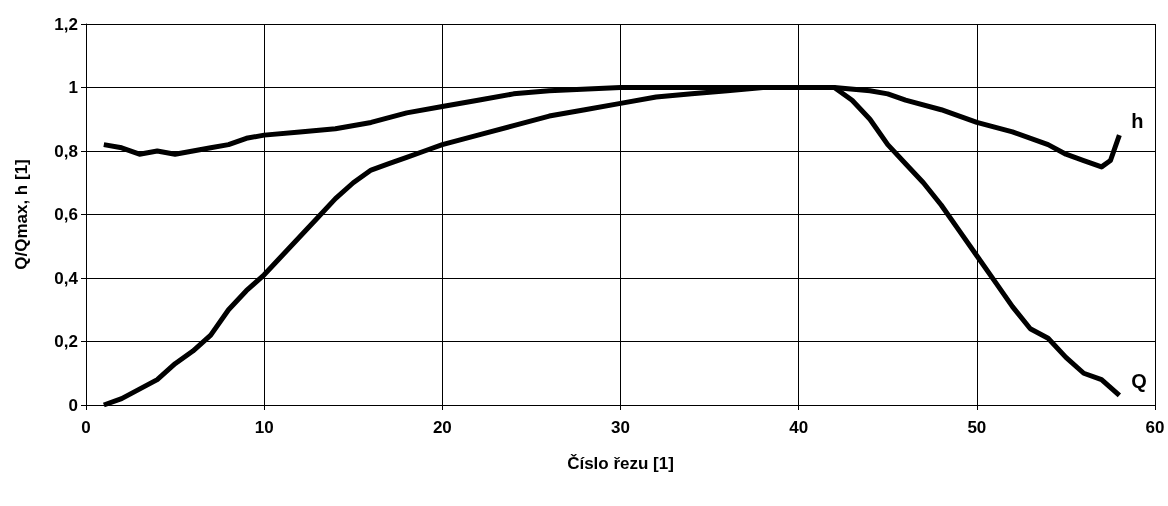 The height and width of the screenshot is (506, 1168). I want to click on x-tick-label: 60, so click(1155, 427).